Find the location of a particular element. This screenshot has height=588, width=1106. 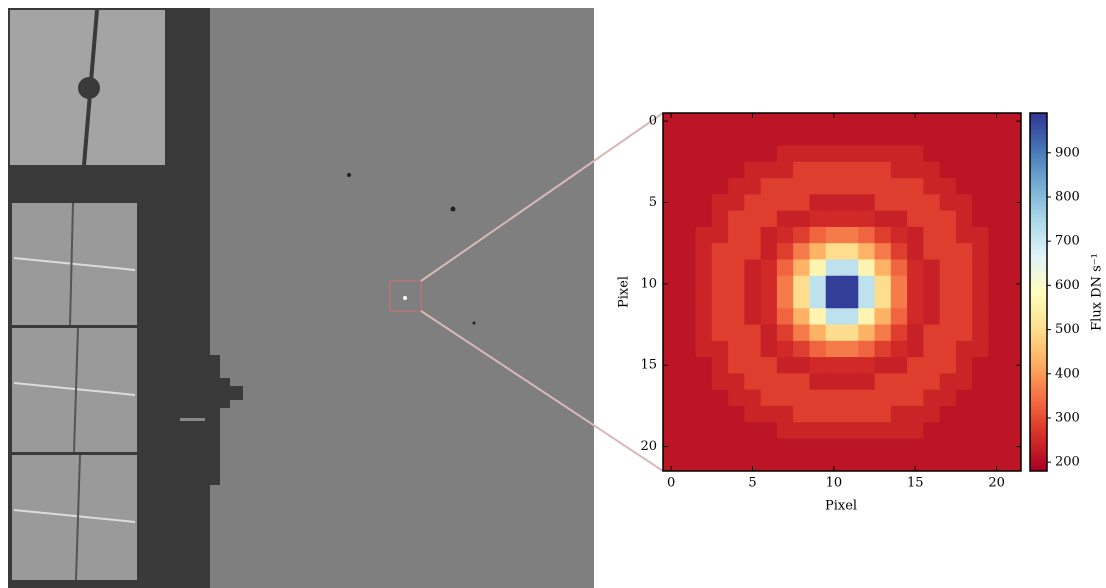

colorbar-tick-label: 700 is located at coordinates (1067, 241).